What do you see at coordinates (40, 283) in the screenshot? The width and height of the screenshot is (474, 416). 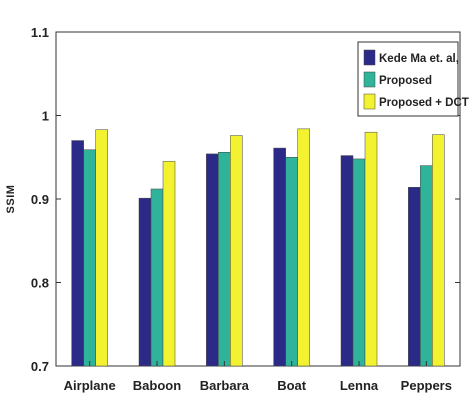 I see `y-tick-label: 0.8` at bounding box center [40, 283].